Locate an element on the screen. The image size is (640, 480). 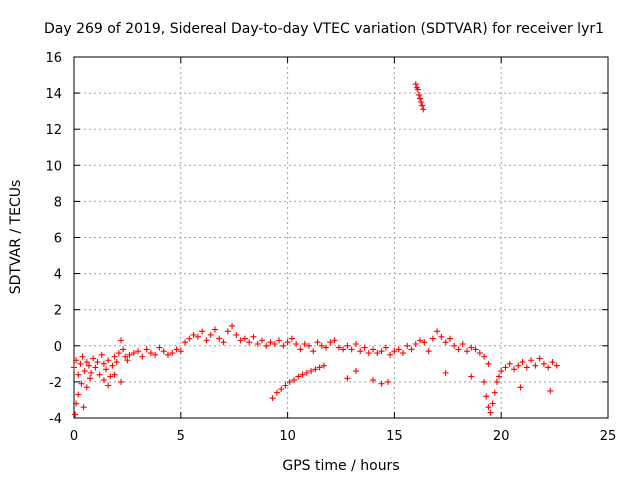
y-tick-label: -2 is located at coordinates (55, 383).